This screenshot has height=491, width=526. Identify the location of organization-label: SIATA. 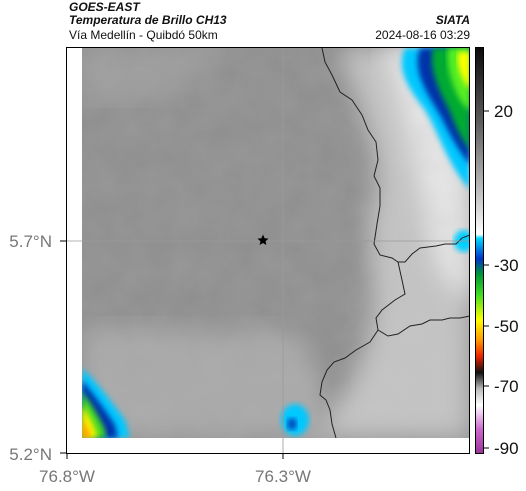
(452, 20).